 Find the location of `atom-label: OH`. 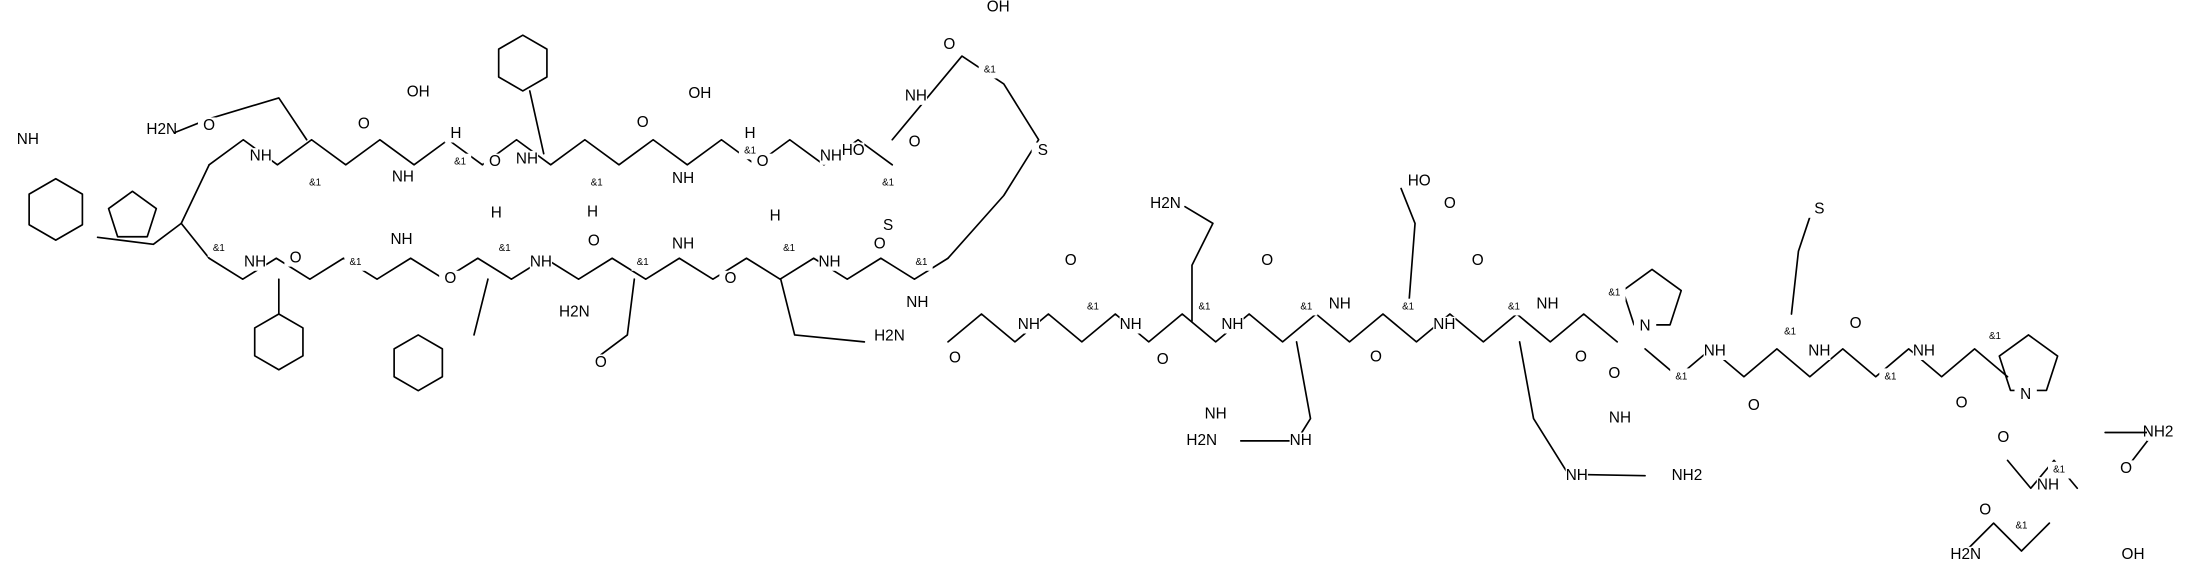

atom-label: OH is located at coordinates (998, 7).